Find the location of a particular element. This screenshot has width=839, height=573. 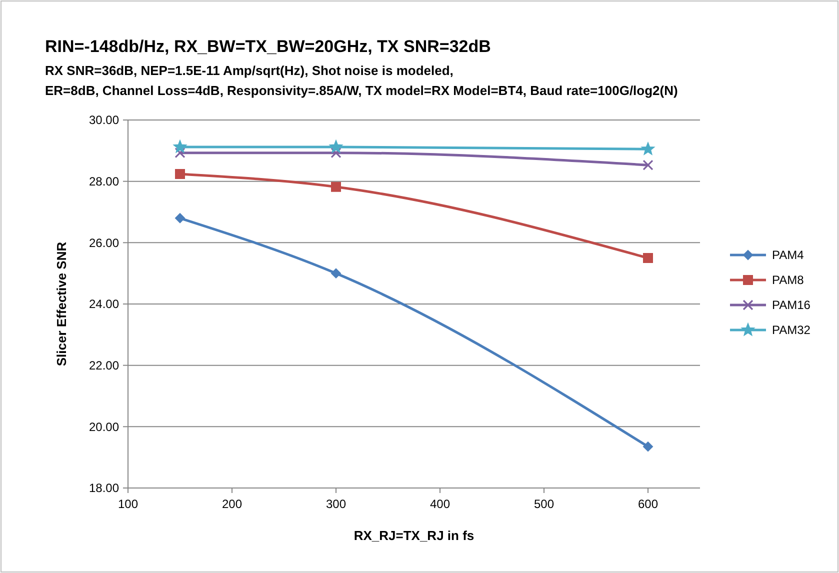

x-tick-label: 200 is located at coordinates (232, 504).